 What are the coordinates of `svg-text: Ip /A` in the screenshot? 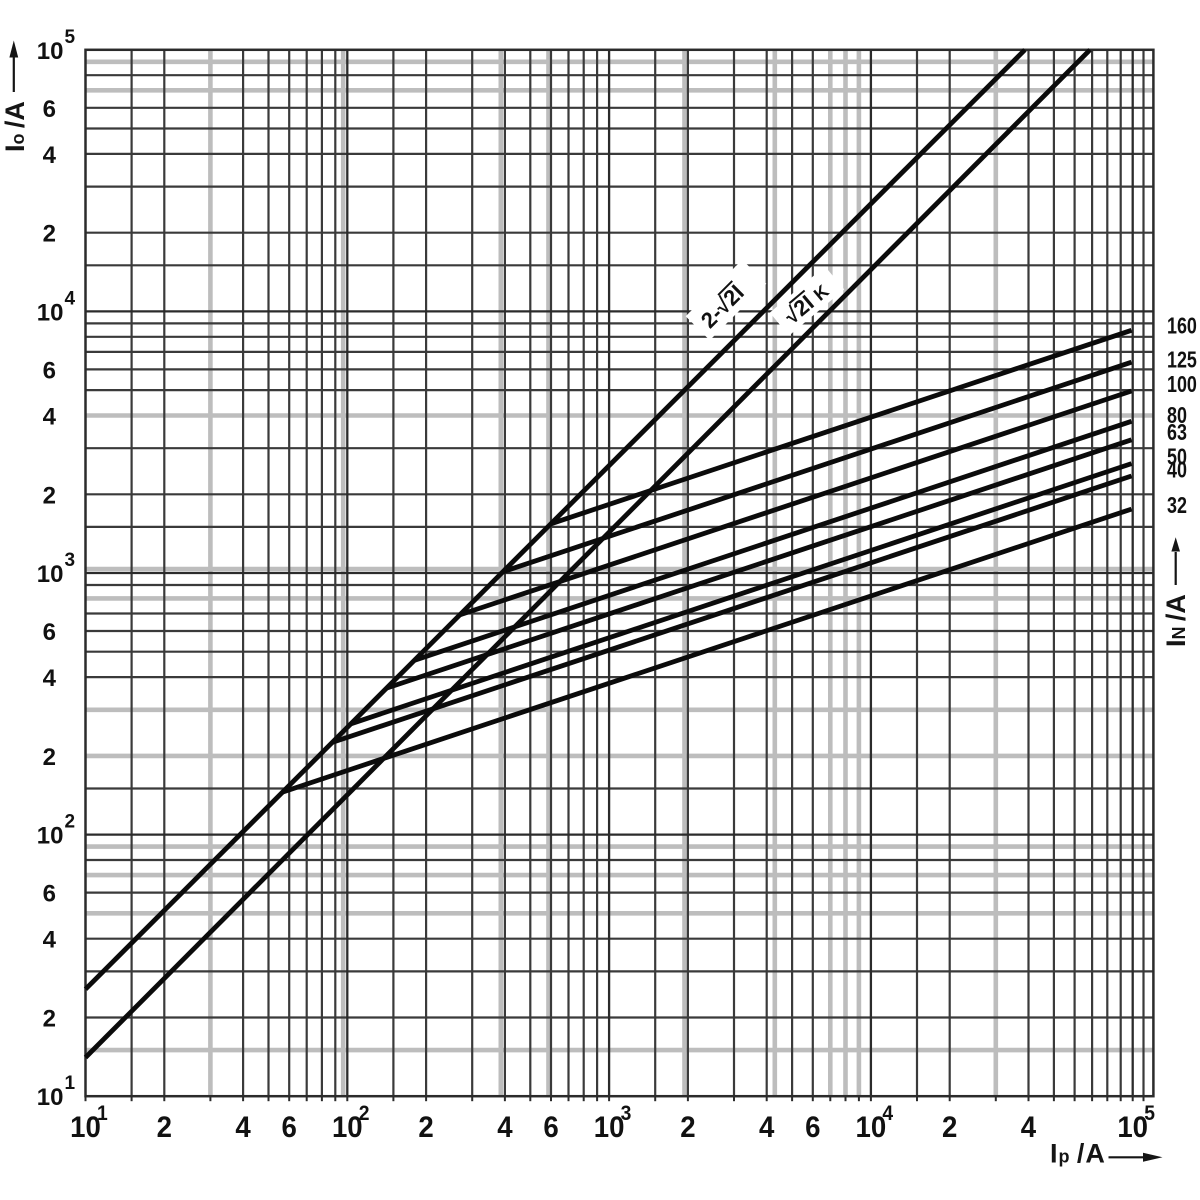 It's located at (1078, 1154).